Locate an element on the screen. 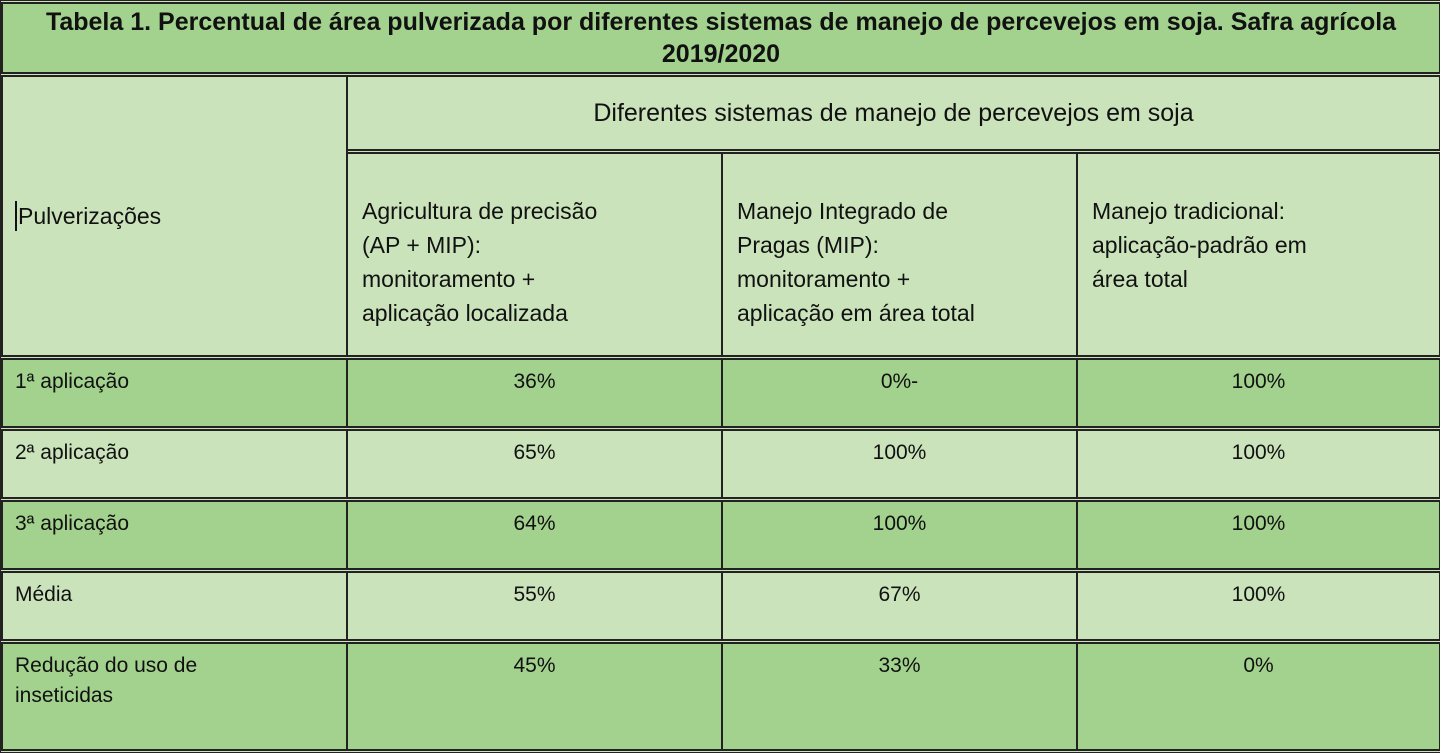 This screenshot has height=753, width=1440. cell-value: 64% is located at coordinates (535, 535).